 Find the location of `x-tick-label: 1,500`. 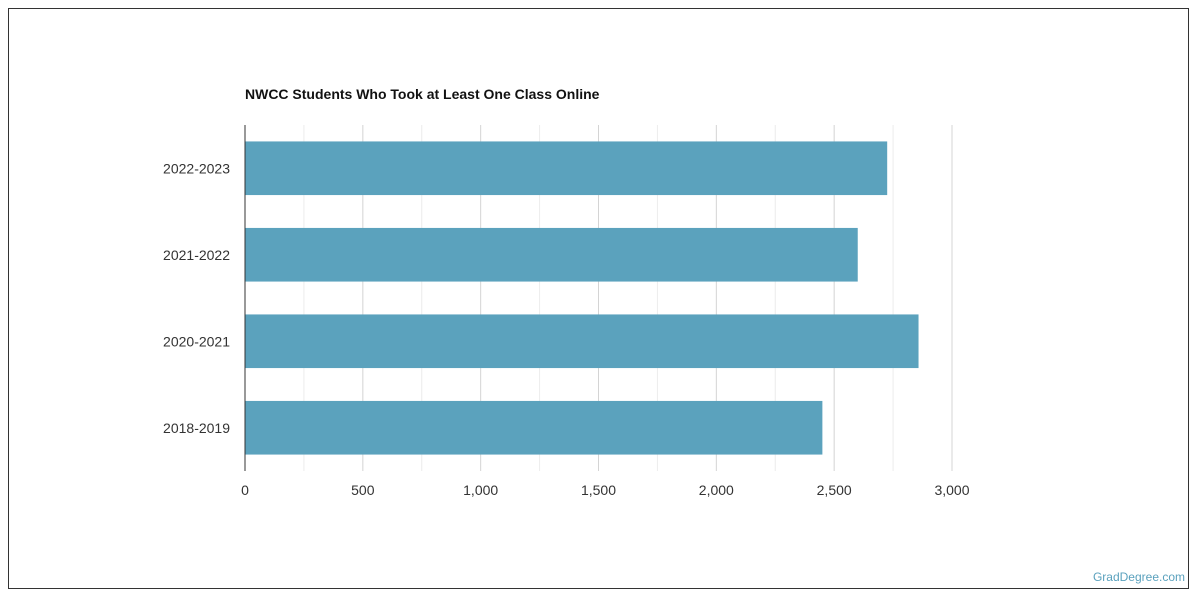

x-tick-label: 1,500 is located at coordinates (598, 490).